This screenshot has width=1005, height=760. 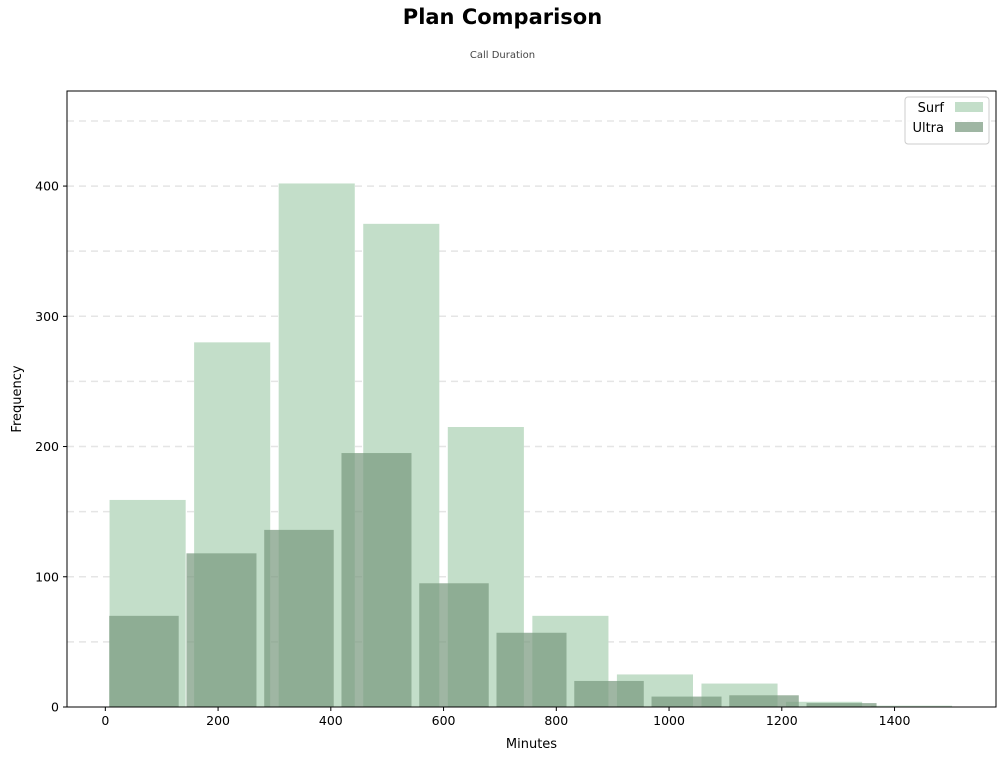 I want to click on x-tick-label: 200, so click(x=218, y=720).